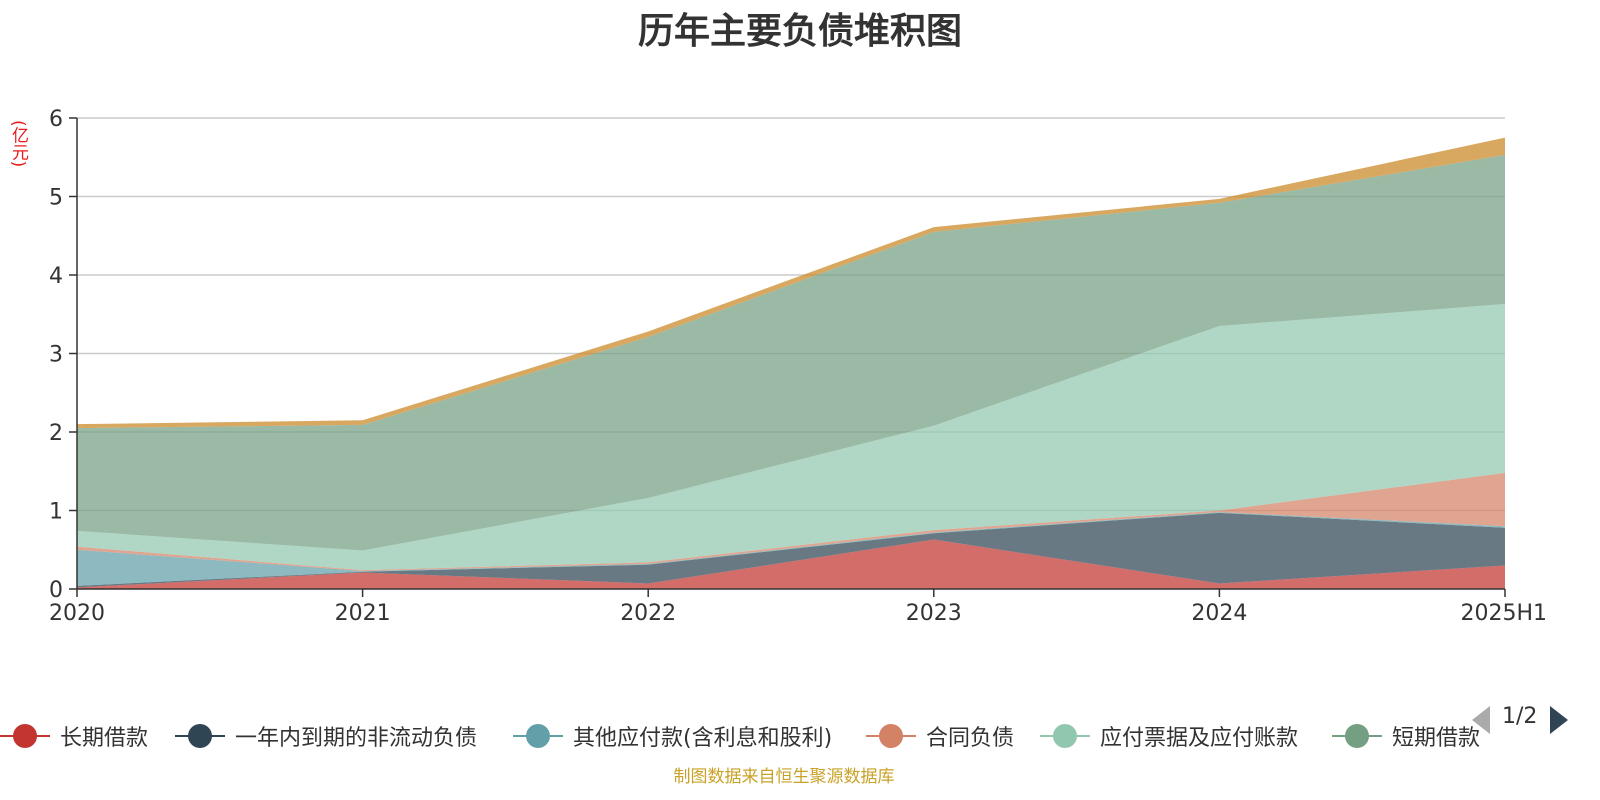 The height and width of the screenshot is (800, 1600). What do you see at coordinates (18, 144) in the screenshot?
I see `y-axis-unit-label: (亿元)` at bounding box center [18, 144].